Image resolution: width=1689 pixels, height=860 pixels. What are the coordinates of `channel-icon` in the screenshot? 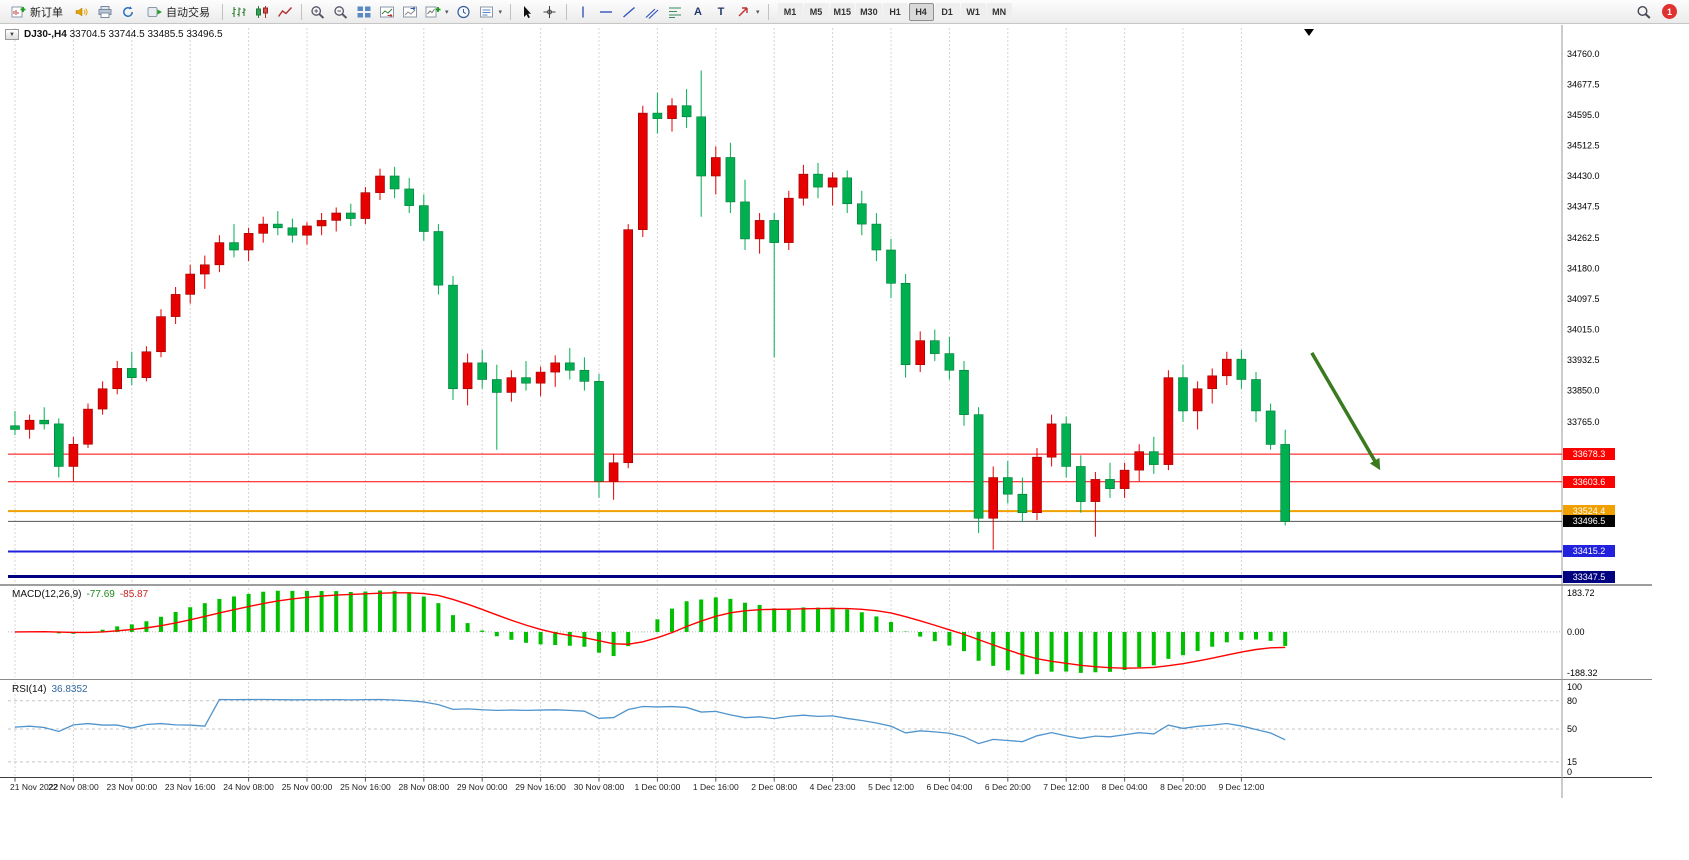 It's located at (652, 12).